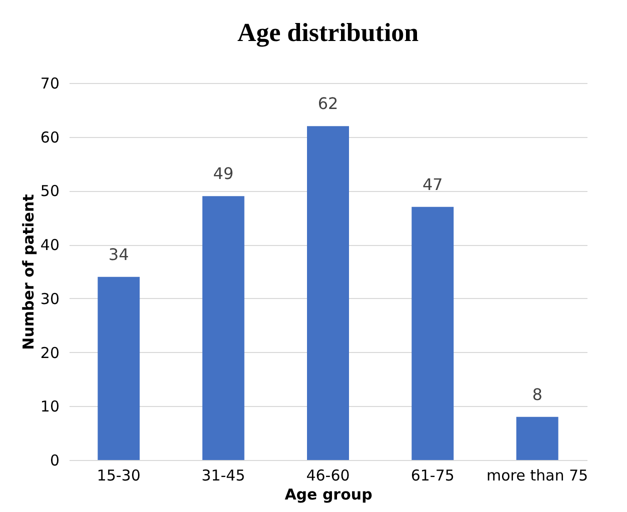  I want to click on x-tick-label: 61-75, so click(432, 475).